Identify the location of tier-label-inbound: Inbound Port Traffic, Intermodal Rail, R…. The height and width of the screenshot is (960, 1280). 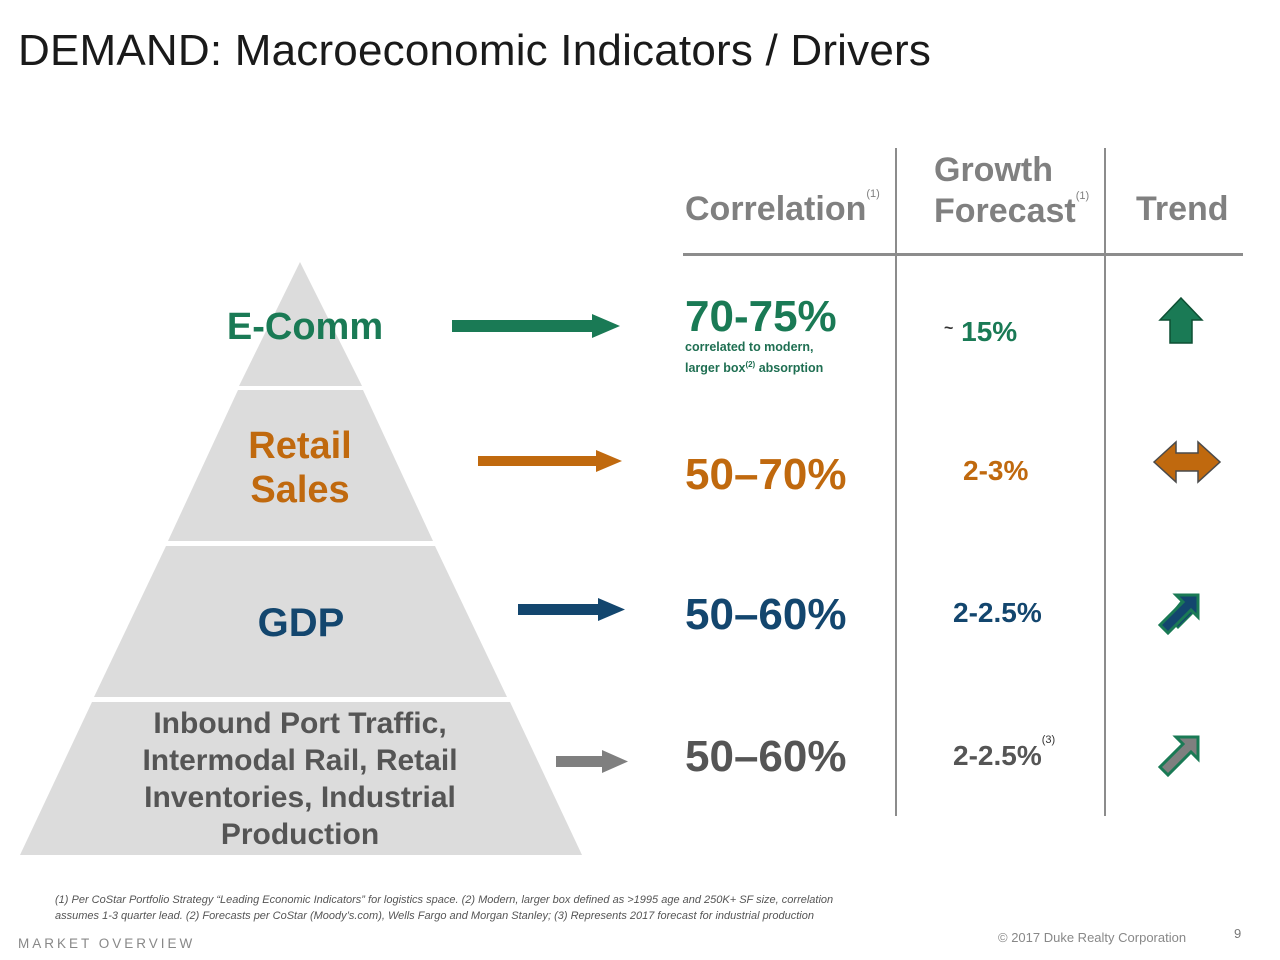
(300, 779).